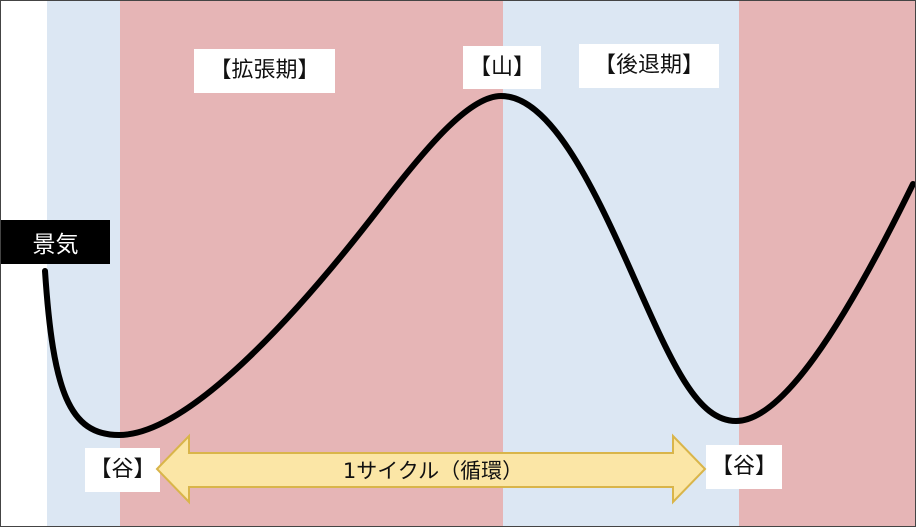 This screenshot has width=916, height=527. I want to click on expansion-phase-label: 【拡張期】, so click(264, 71).